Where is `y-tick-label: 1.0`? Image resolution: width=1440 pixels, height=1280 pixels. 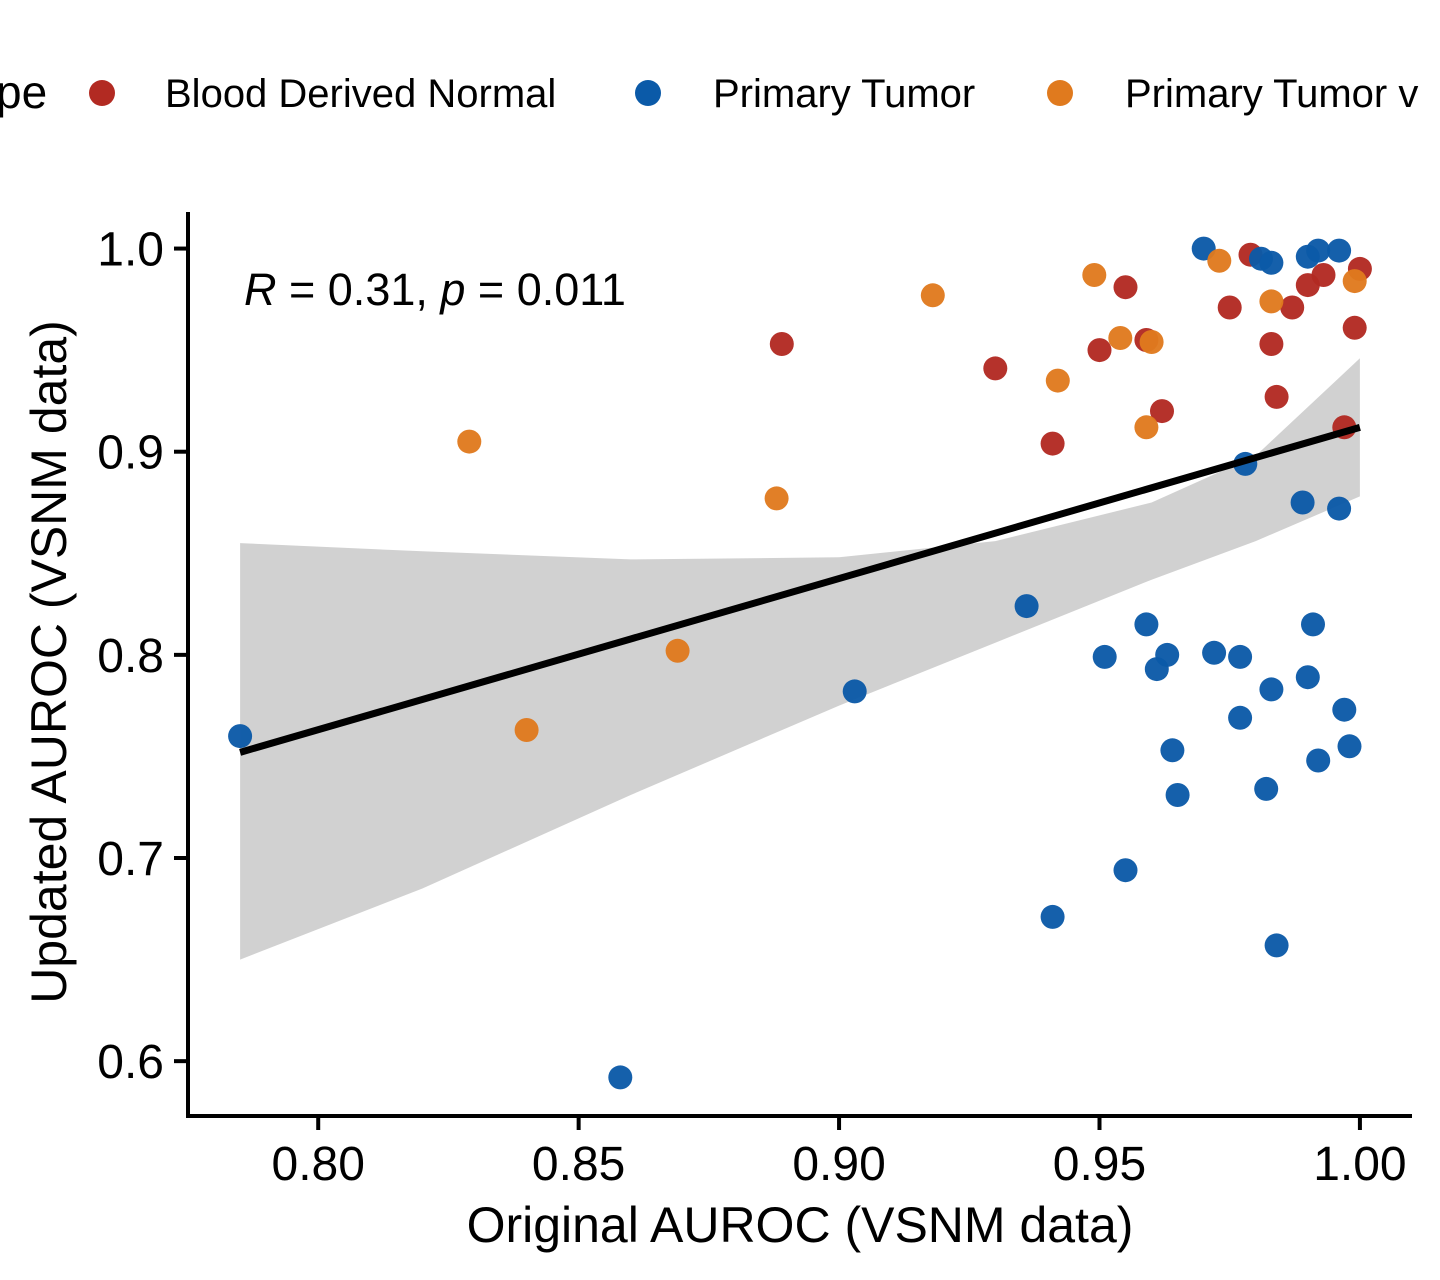 y-tick-label: 1.0 is located at coordinates (130, 250).